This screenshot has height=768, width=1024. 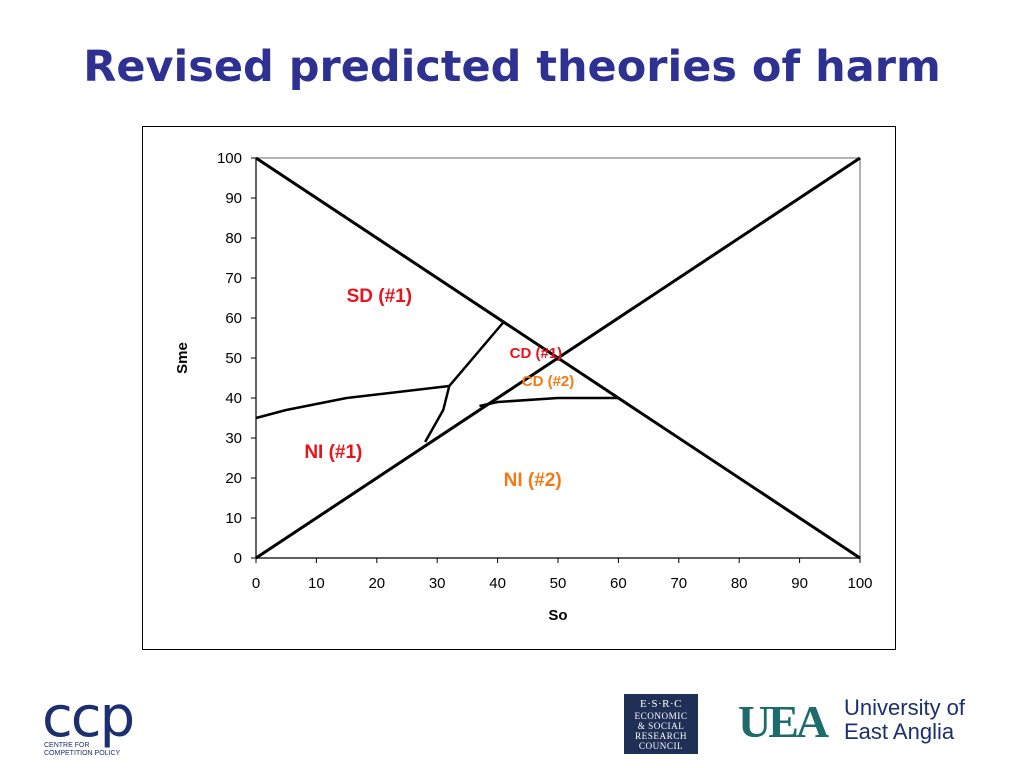 I want to click on x-tick-label: 10, so click(x=316, y=583).